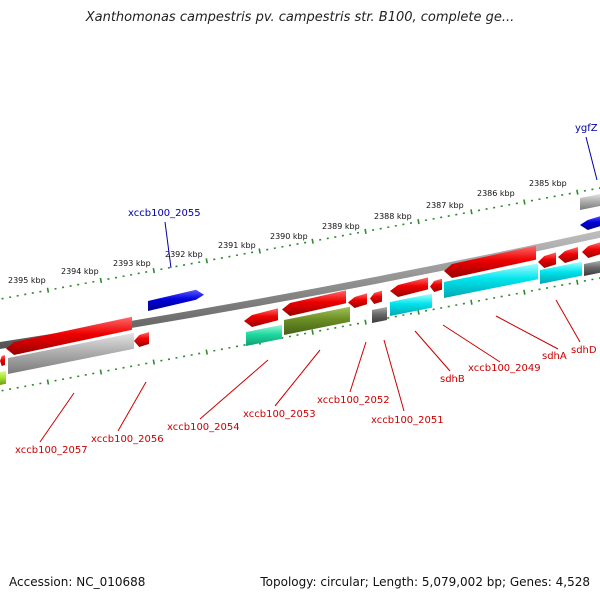 The image size is (600, 600). What do you see at coordinates (393, 216) in the screenshot?
I see `kbp-label: 2388 kbp` at bounding box center [393, 216].